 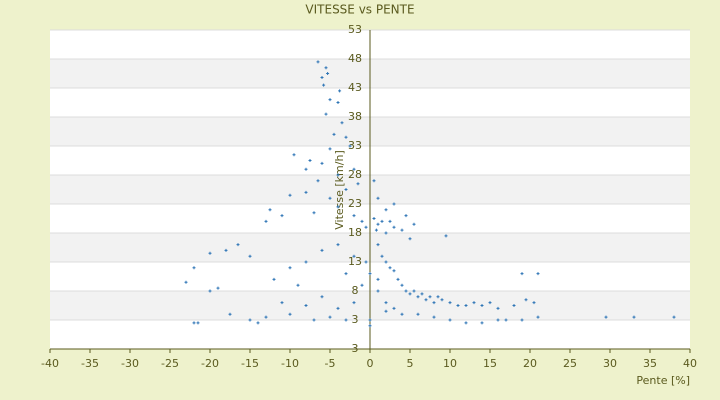 I want to click on x-tick-label: -10, so click(x=290, y=363).